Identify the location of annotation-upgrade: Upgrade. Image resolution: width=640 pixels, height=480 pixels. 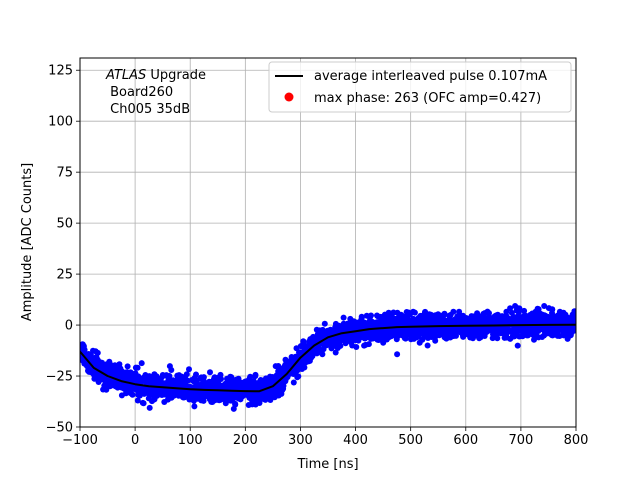
(176, 75).